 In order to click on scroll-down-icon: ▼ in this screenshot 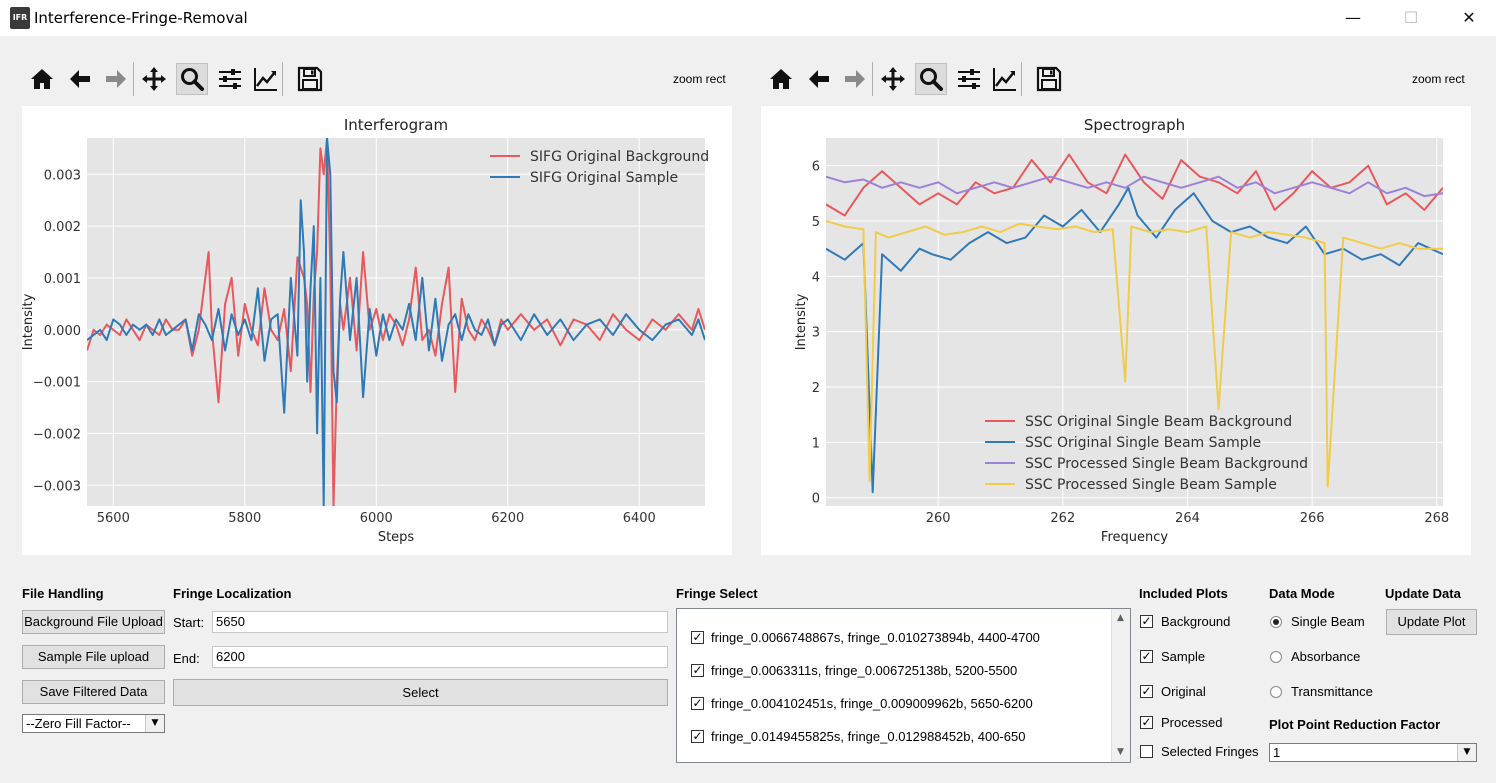, I will do `click(1120, 752)`.